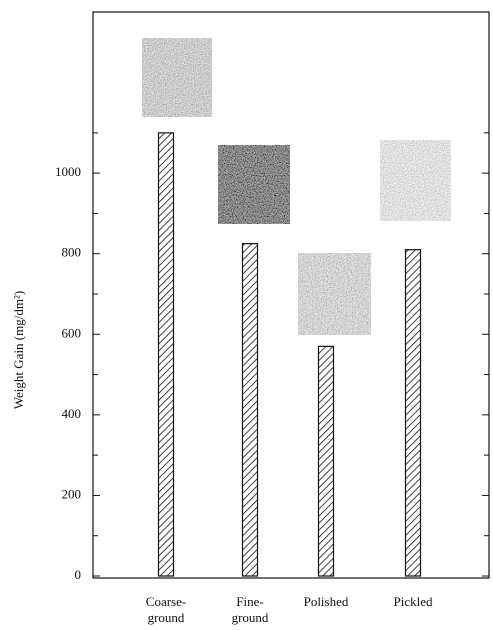 Image resolution: width=493 pixels, height=630 pixels. I want to click on y-tick-label: 800, so click(72, 252).